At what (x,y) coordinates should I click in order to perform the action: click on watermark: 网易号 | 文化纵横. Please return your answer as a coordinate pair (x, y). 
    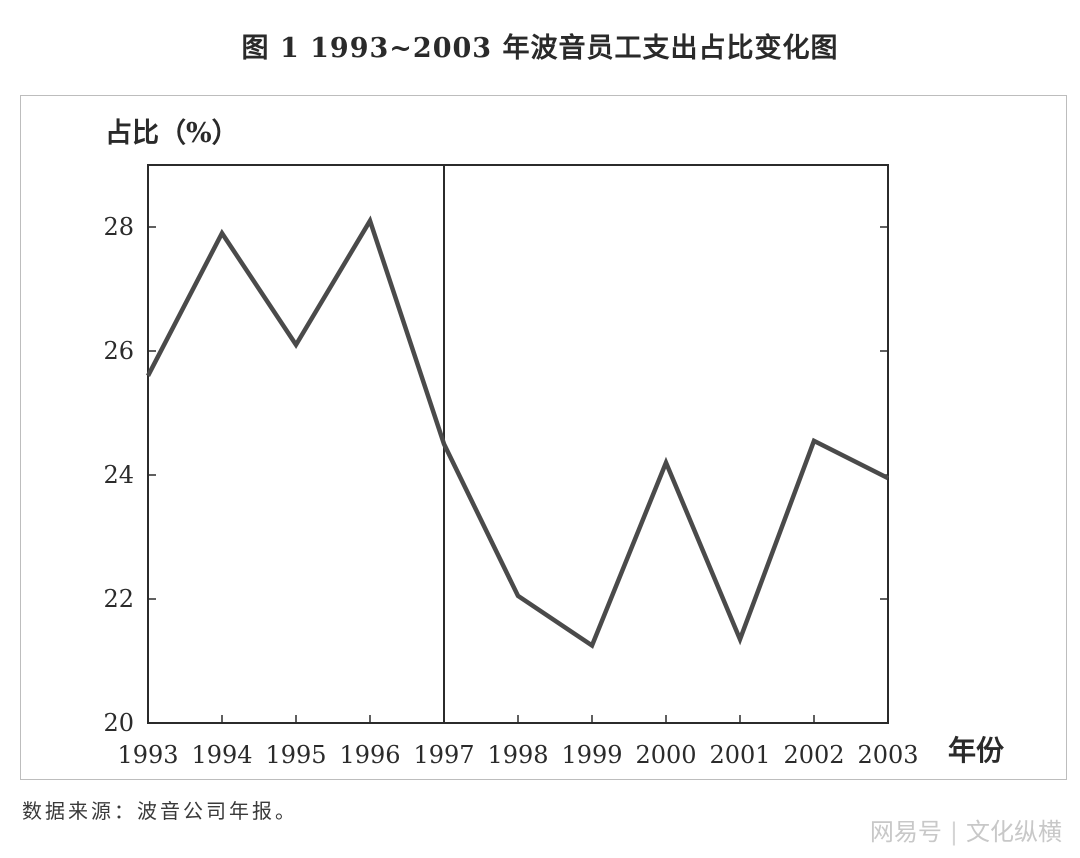
    Looking at the image, I should click on (966, 829).